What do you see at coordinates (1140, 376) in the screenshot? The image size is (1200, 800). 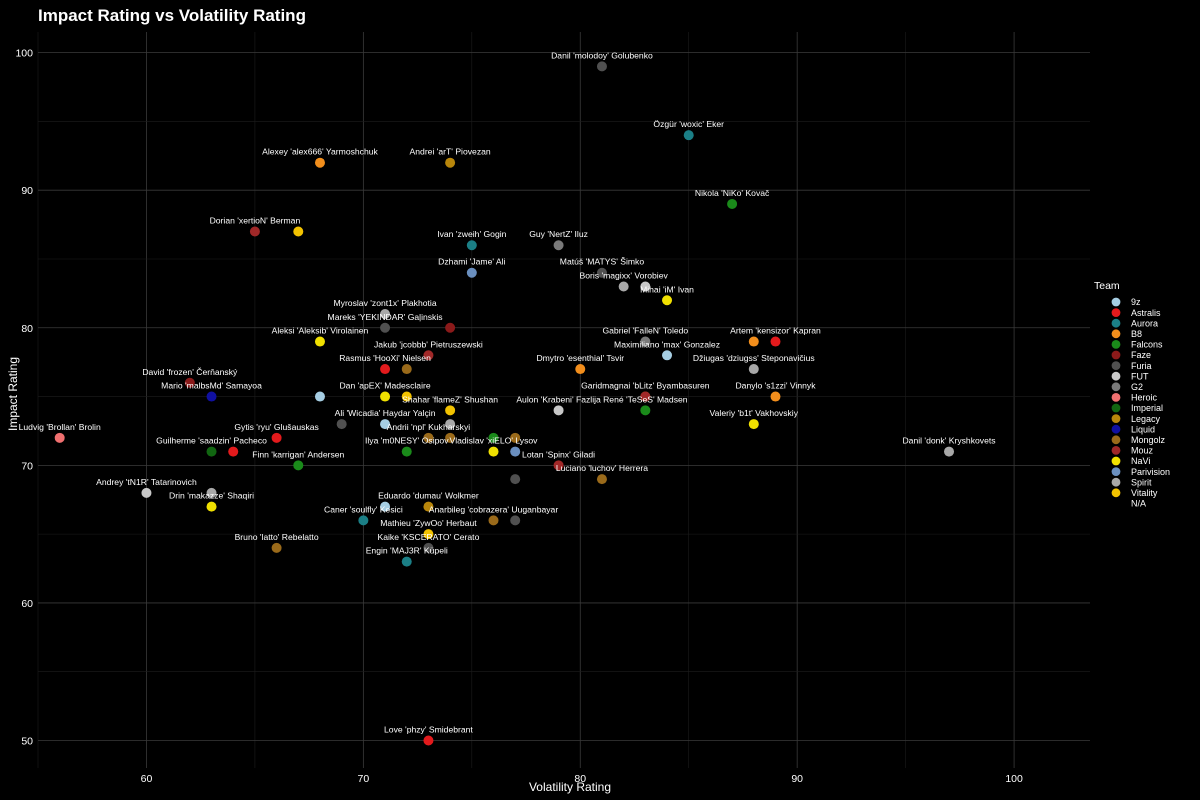 I see `legend-item-label: FUT` at bounding box center [1140, 376].